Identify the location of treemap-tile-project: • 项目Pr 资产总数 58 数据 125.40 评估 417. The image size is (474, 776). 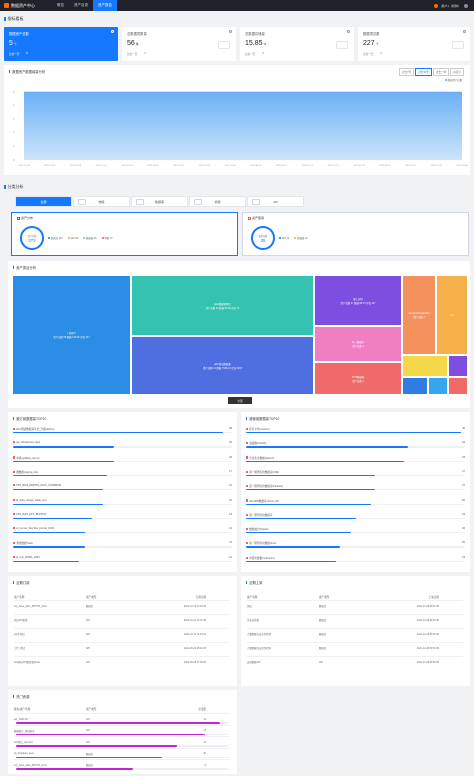
(71, 335).